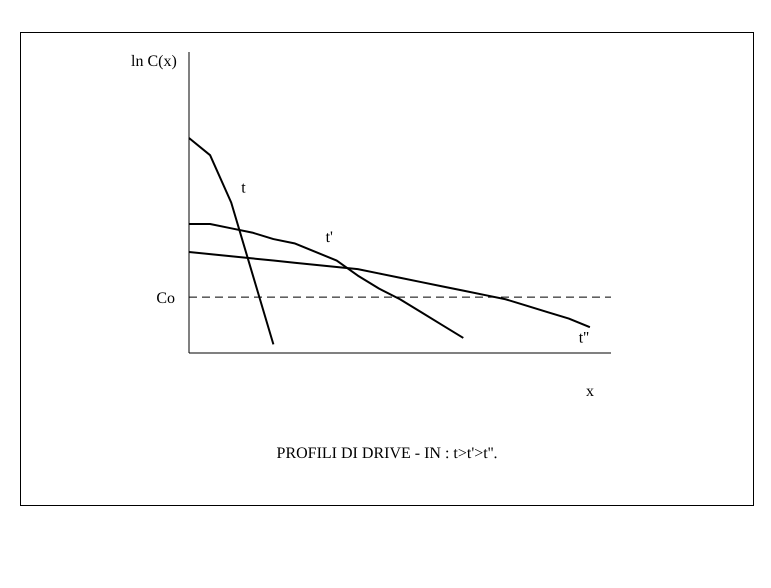 Image resolution: width=771 pixels, height=588 pixels. What do you see at coordinates (387, 454) in the screenshot?
I see `text: PROFILI DI DRIVE - IN : t>t'>t''.` at bounding box center [387, 454].